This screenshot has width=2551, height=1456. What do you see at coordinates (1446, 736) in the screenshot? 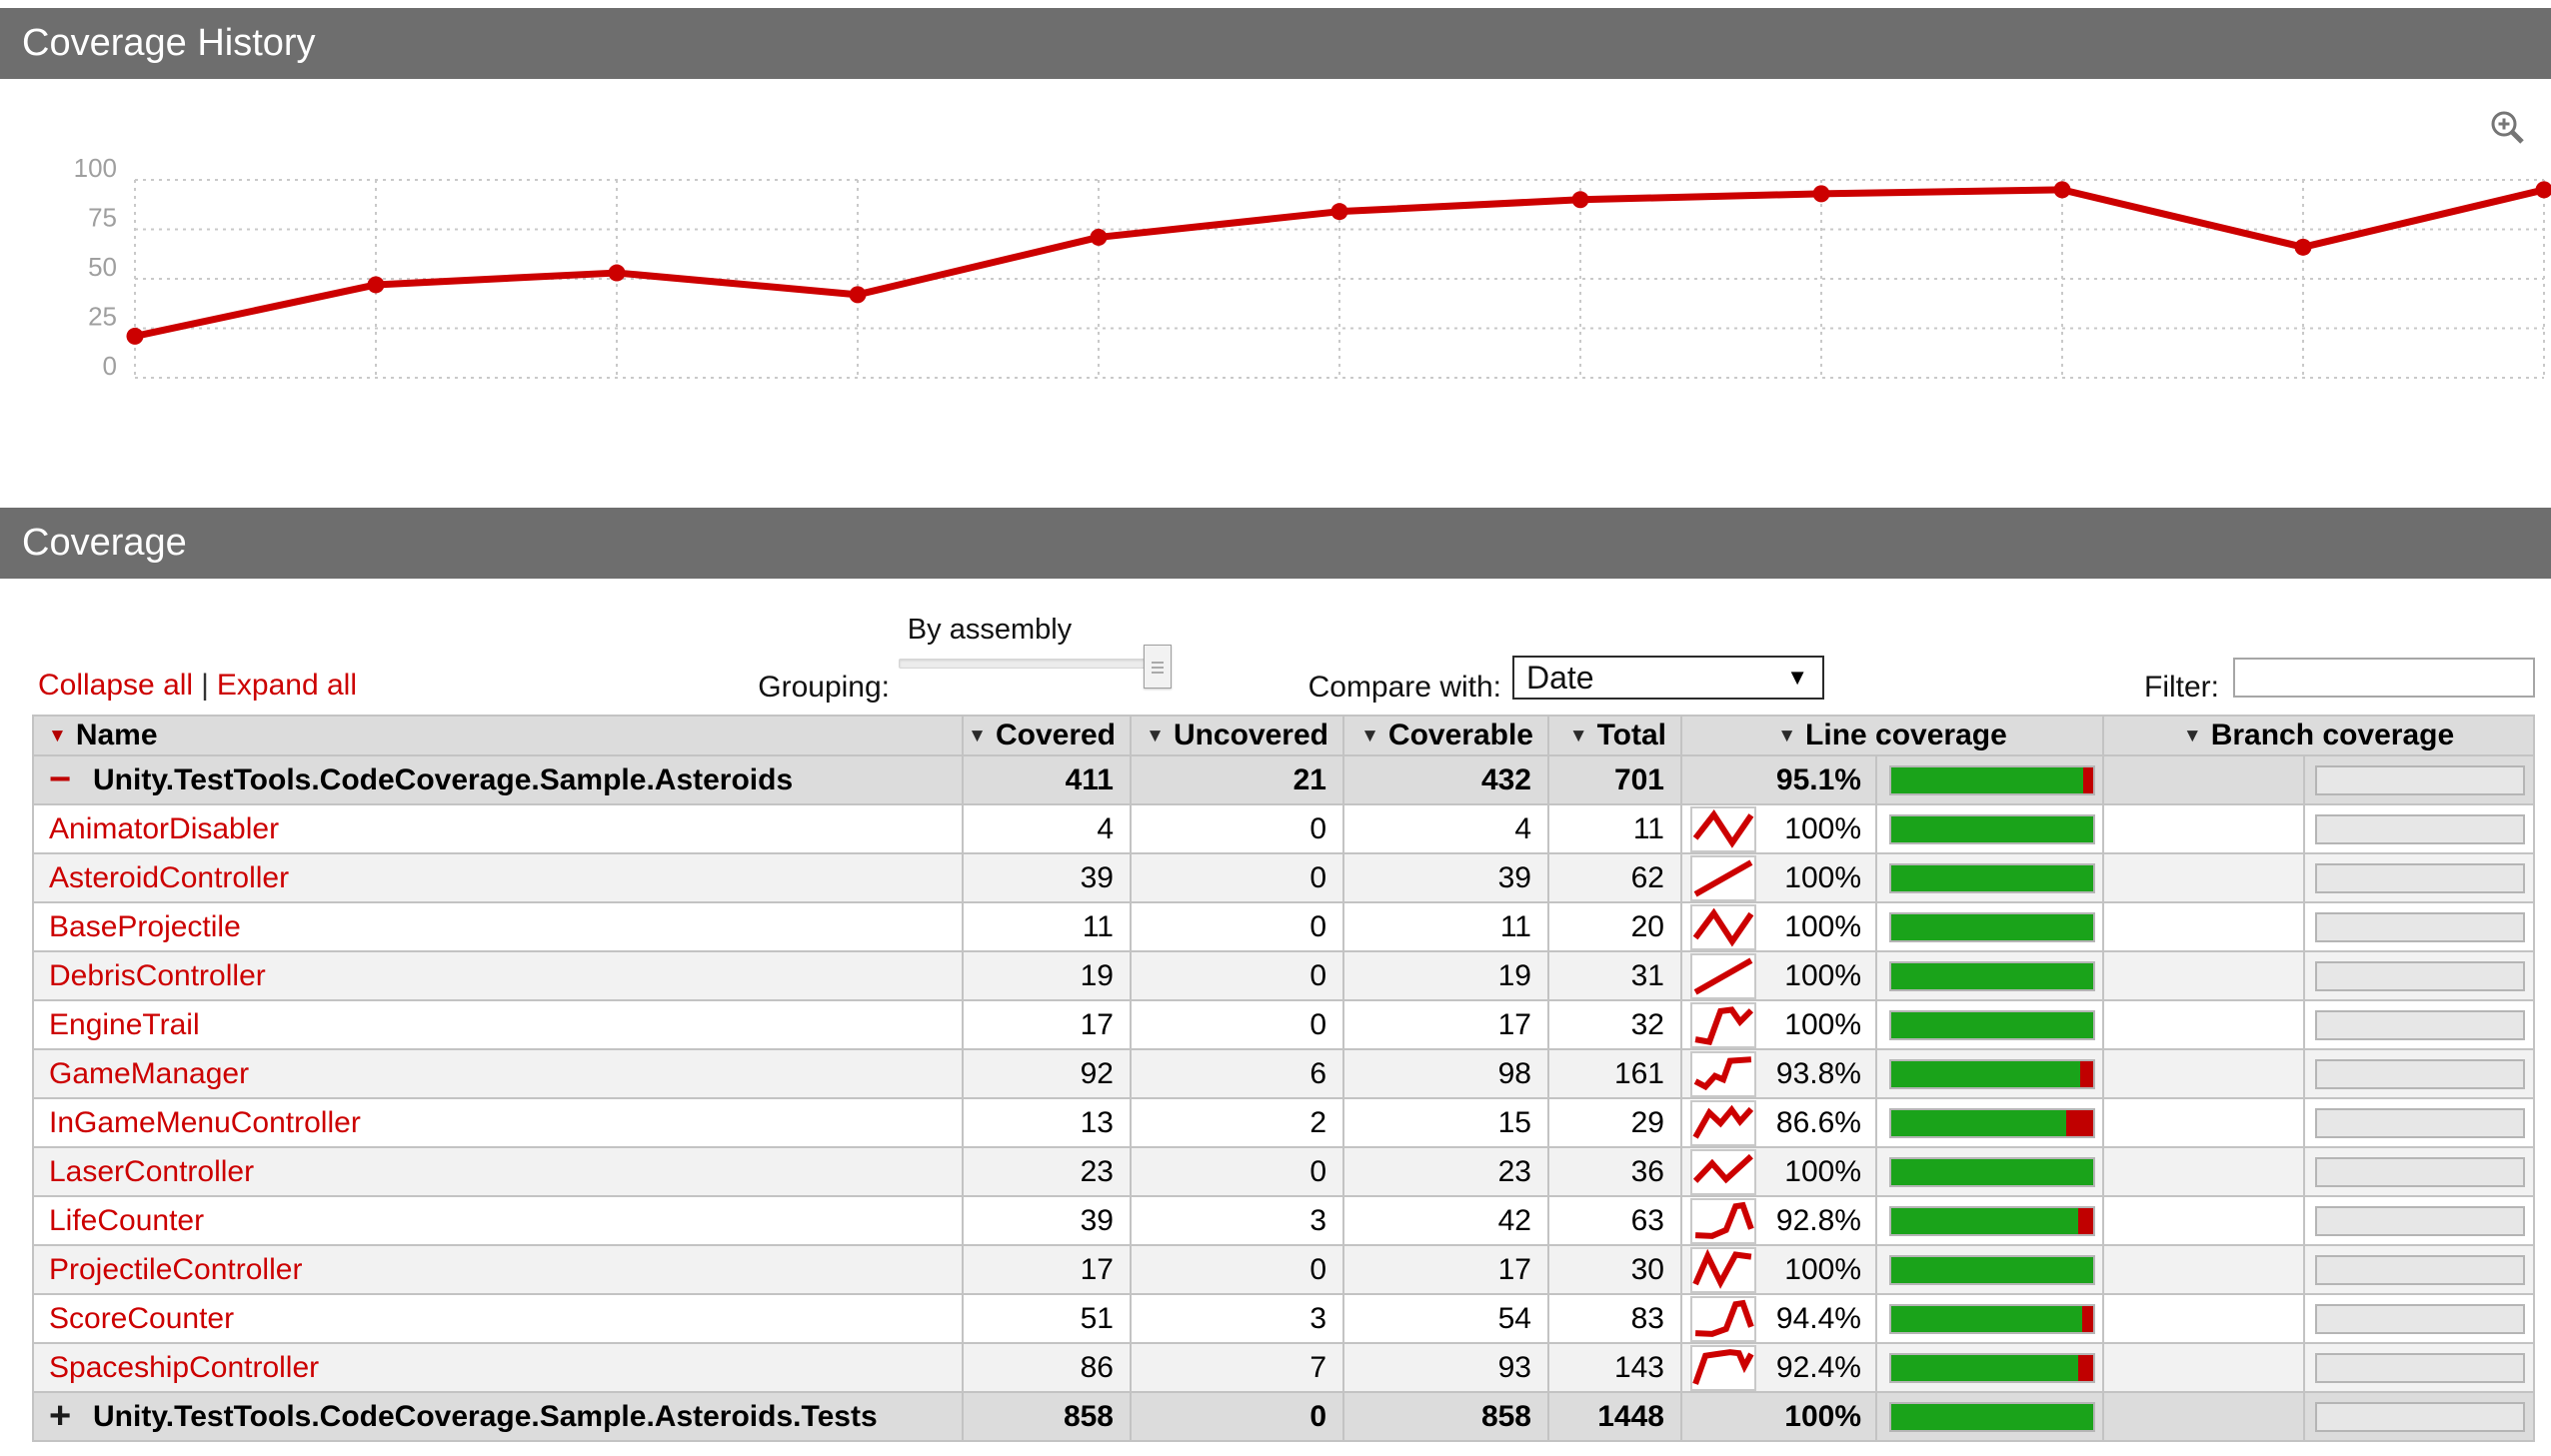
I see `column-header-coverable: ▼ Coverable` at bounding box center [1446, 736].